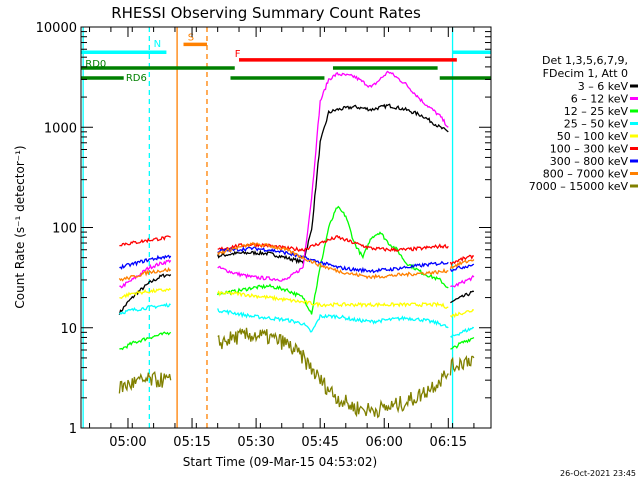 This screenshot has width=640, height=480. What do you see at coordinates (579, 186) in the screenshot?
I see `legend-entry-8: 7000 – 15000 keV` at bounding box center [579, 186].